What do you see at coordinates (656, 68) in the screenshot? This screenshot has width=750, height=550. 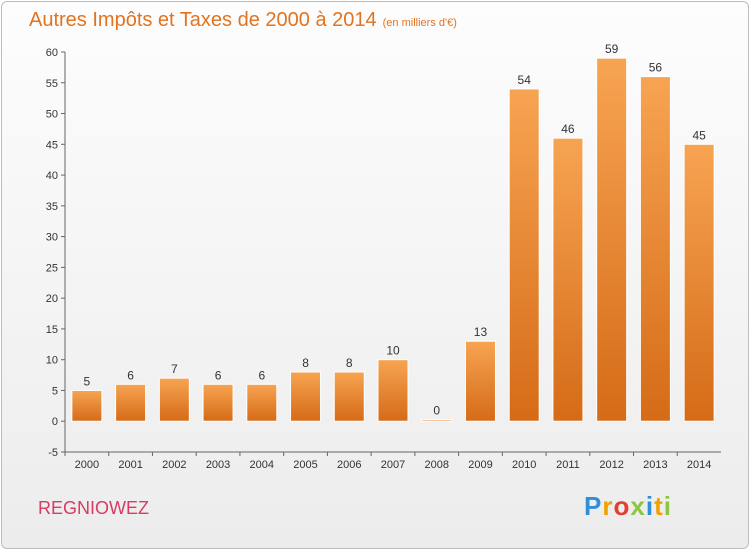 I see `data-label: 56` at bounding box center [656, 68].